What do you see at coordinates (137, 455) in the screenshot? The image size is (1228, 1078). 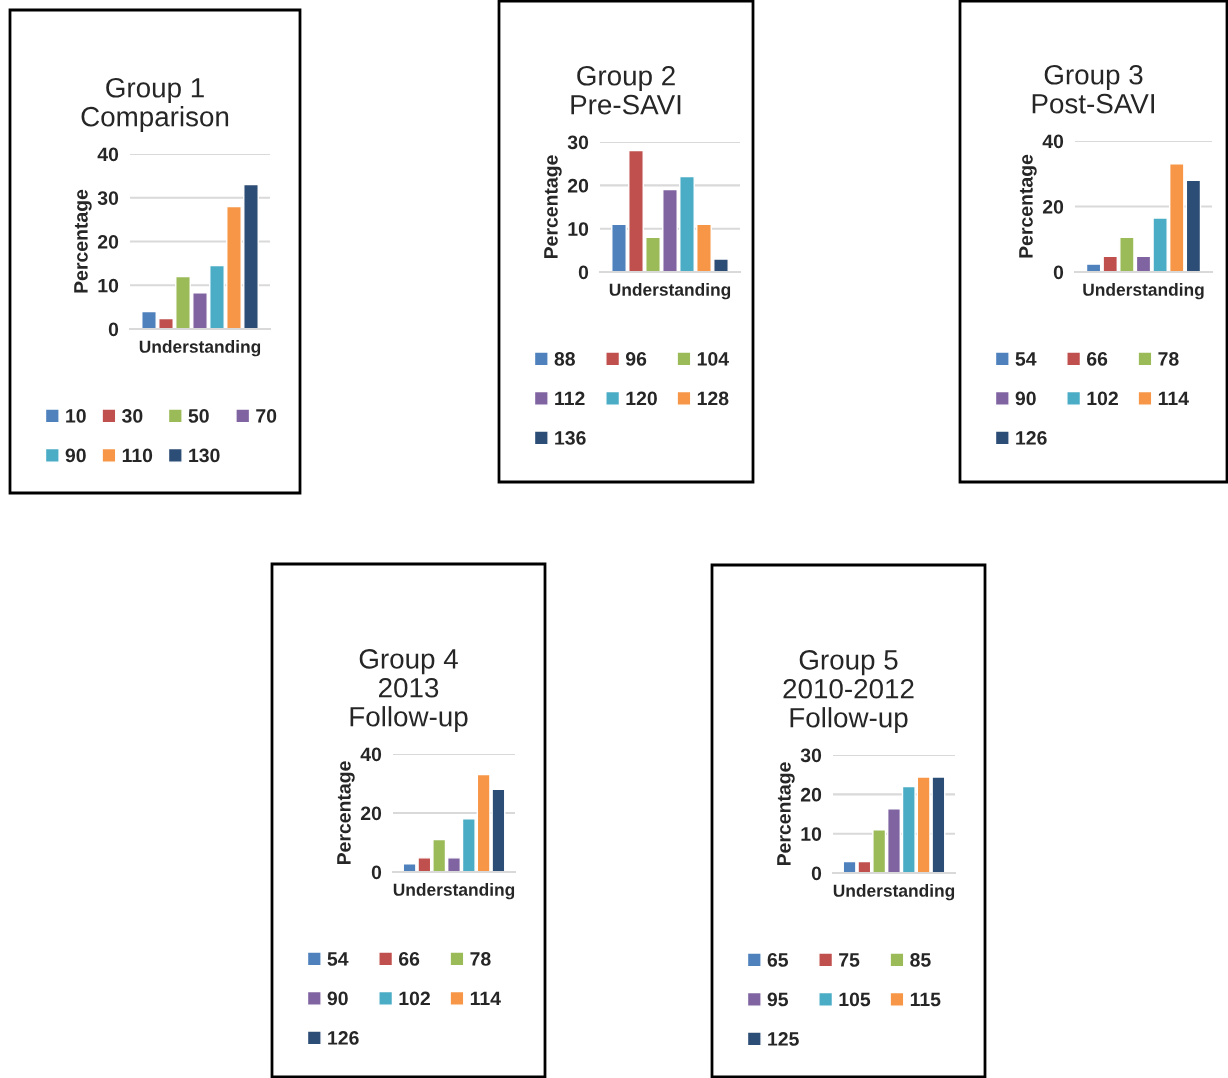 I see `legend-label: 110` at bounding box center [137, 455].